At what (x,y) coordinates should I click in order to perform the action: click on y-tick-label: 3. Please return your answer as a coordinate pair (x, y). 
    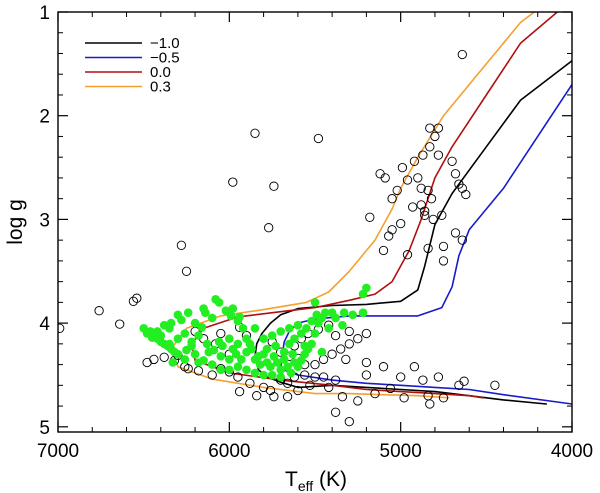
    Looking at the image, I should click on (44, 220).